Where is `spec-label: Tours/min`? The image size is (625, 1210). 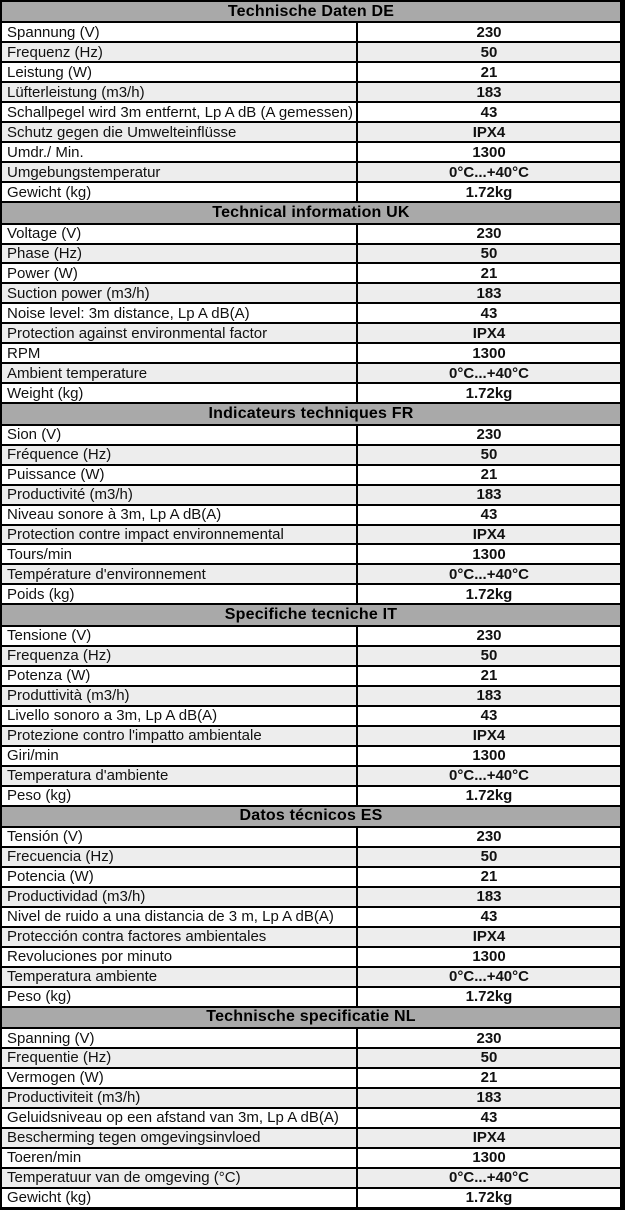
spec-label: Tours/min is located at coordinates (180, 554).